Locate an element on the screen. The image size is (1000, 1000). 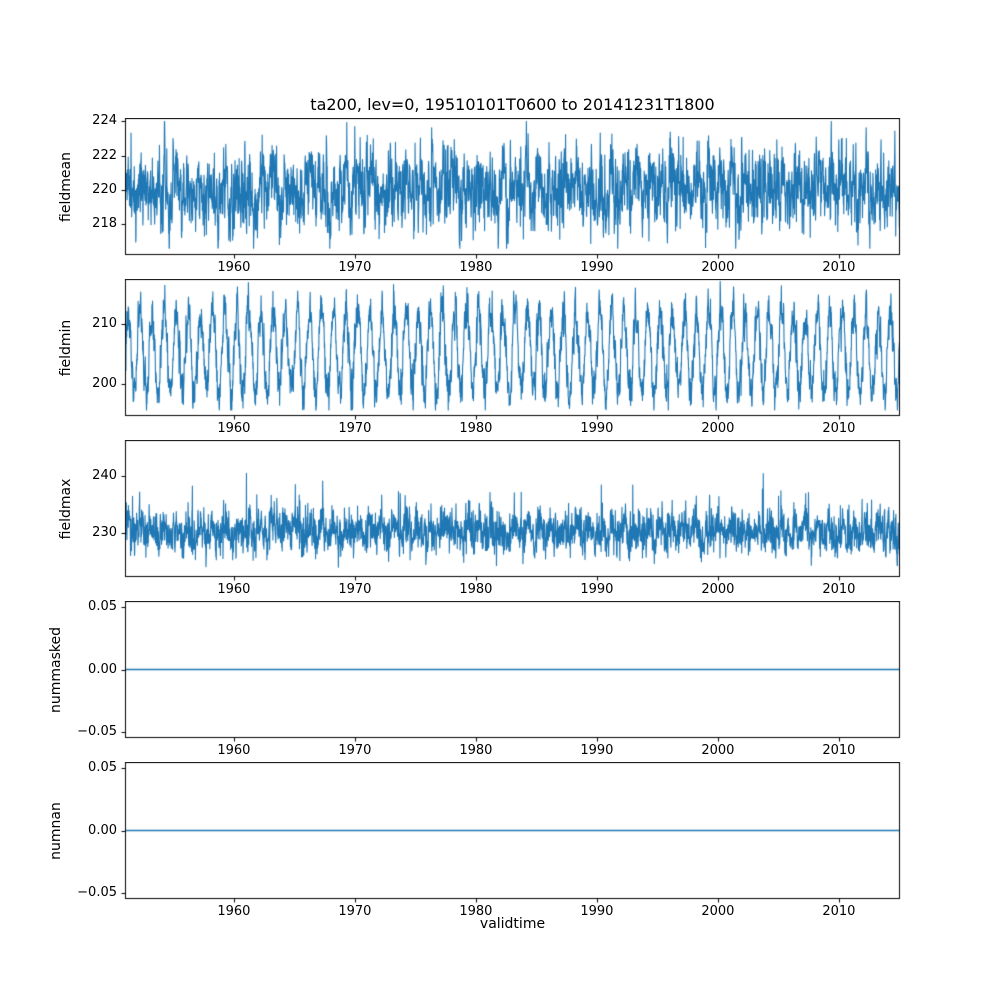
y-tick-label: 230 is located at coordinates (104, 533).